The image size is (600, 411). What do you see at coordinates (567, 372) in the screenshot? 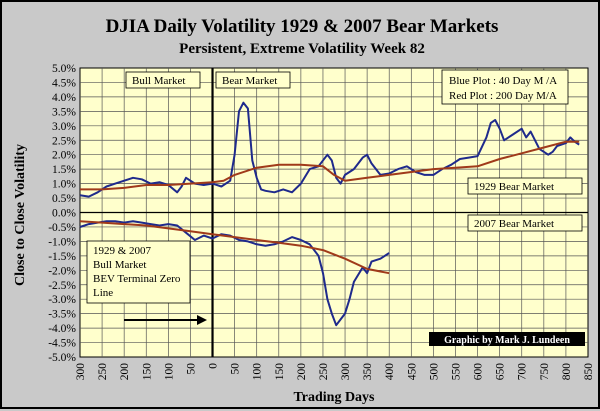
I see `x-tick-label: 800` at bounding box center [567, 372].